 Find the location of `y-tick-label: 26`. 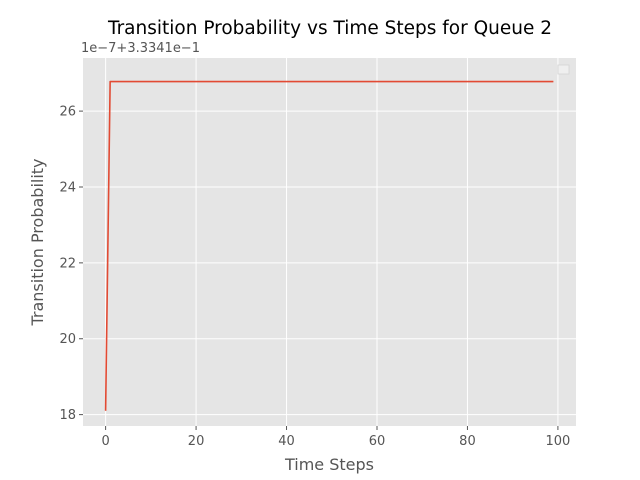

y-tick-label: 26 is located at coordinates (67, 112).